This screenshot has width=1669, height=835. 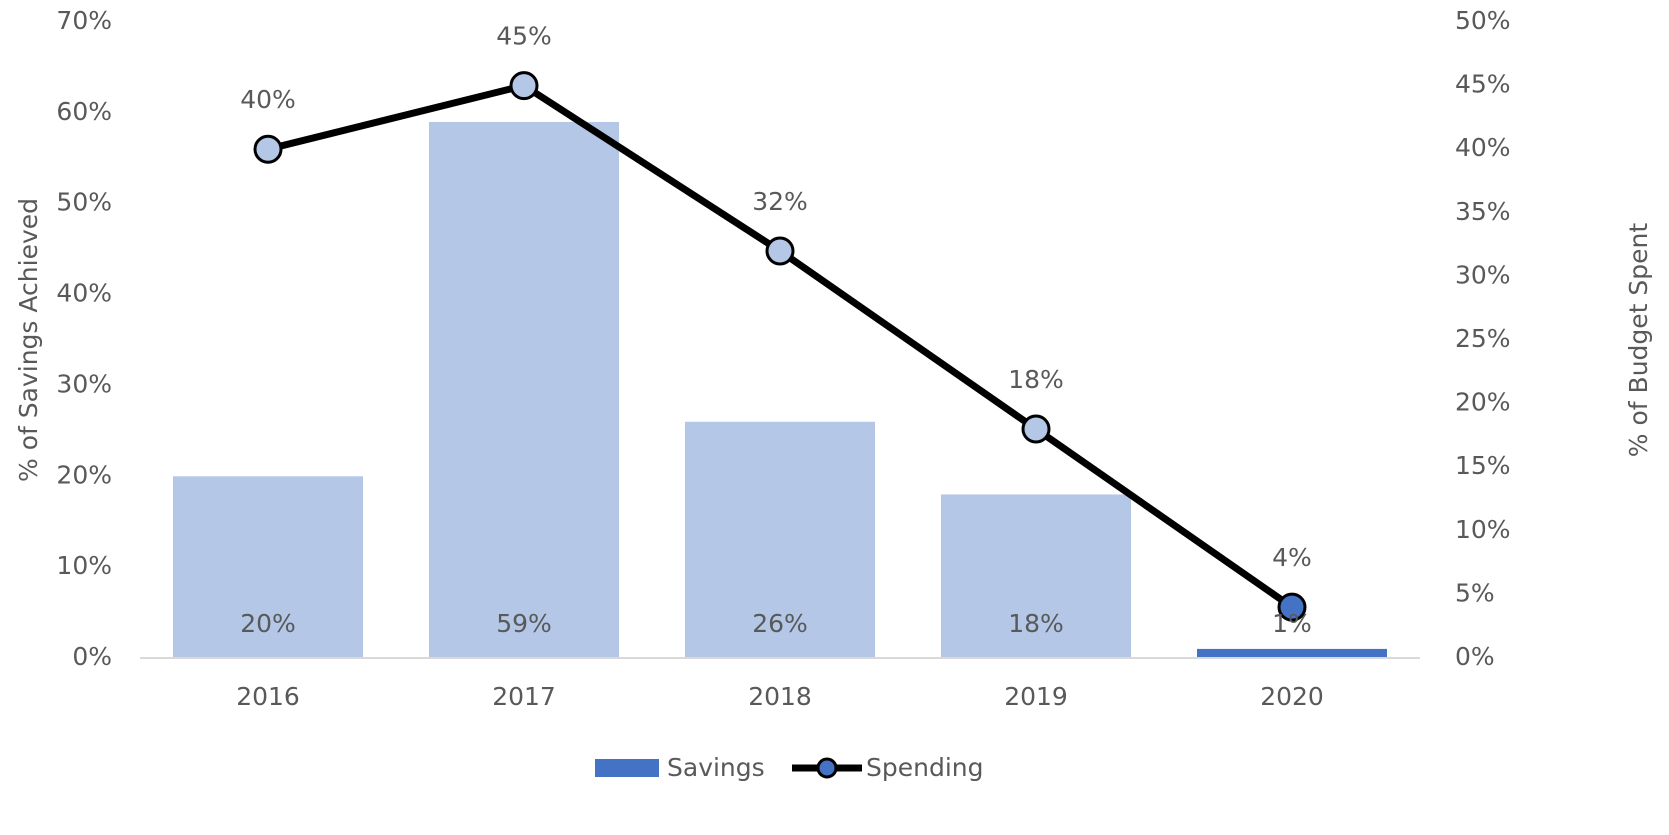 What do you see at coordinates (1483, 338) in the screenshot?
I see `y2-tick-label: 25%` at bounding box center [1483, 338].